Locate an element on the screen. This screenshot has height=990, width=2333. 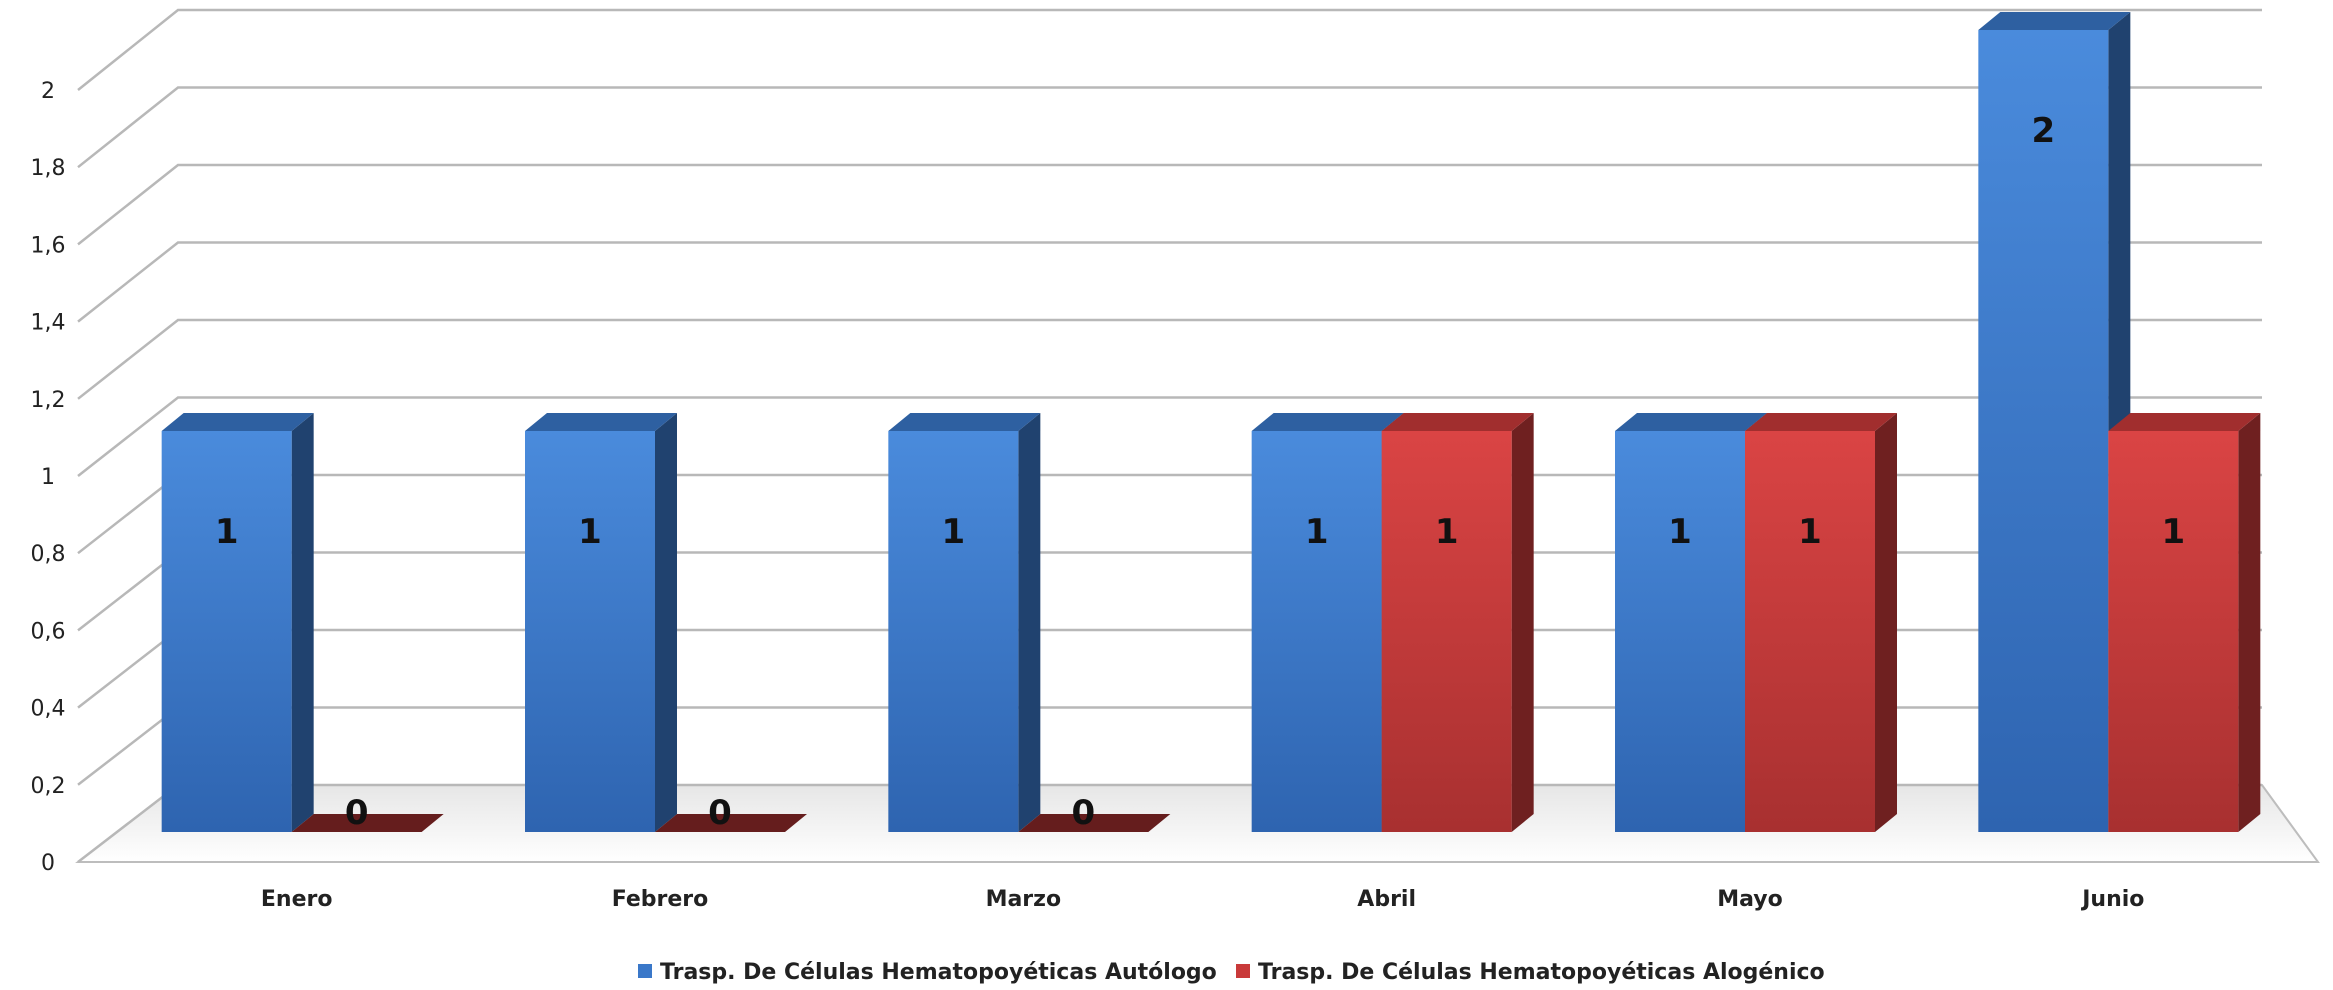
x-tick-label: Enero is located at coordinates (297, 899).